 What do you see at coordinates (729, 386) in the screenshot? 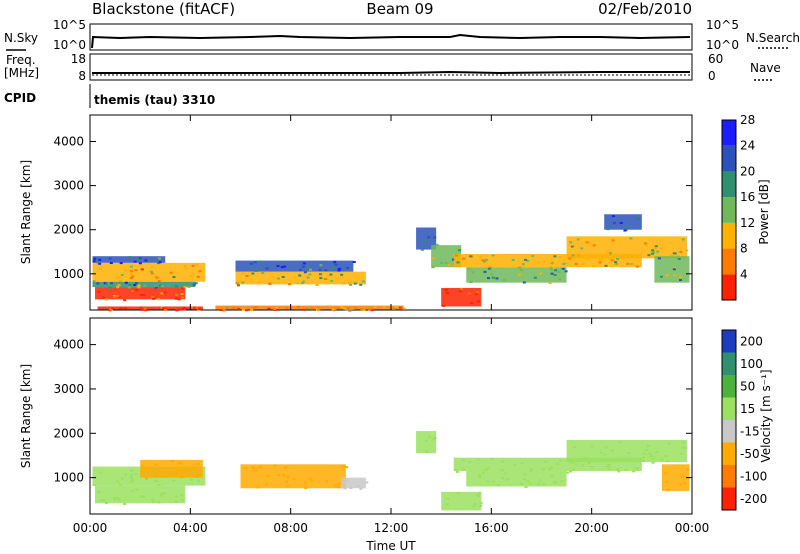
I see `velocity-colorbar-swatch` at bounding box center [729, 386].